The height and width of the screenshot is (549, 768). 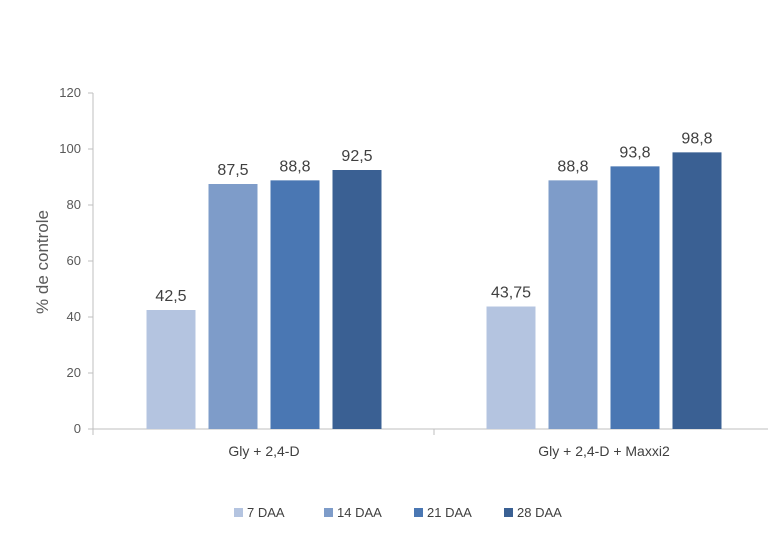 I want to click on y-axis-label: % de controle, so click(x=42, y=262).